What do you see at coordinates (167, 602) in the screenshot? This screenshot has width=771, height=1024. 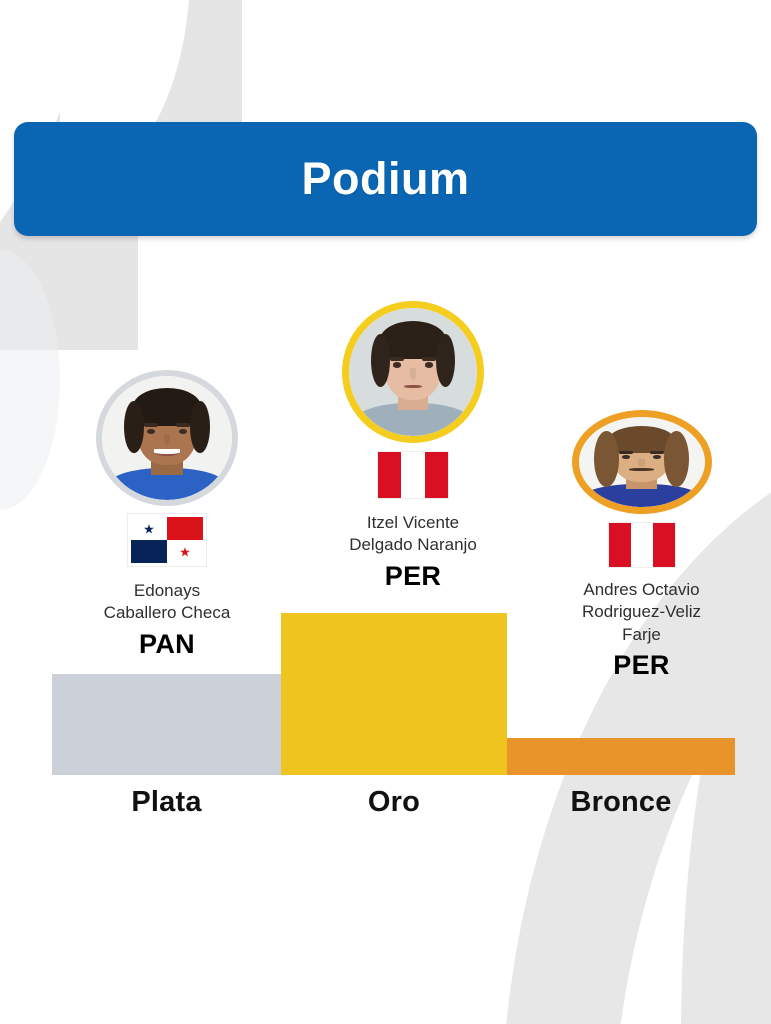 I see `athlete-name-silver: Edonays Caballero Checa` at bounding box center [167, 602].